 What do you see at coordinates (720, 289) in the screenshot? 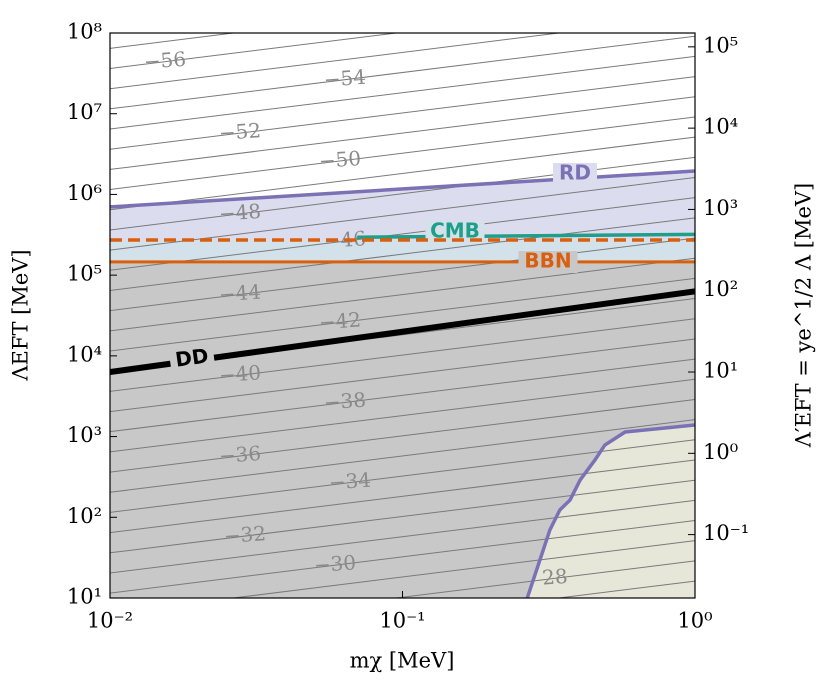
I see `y2-tick-label: 10²` at bounding box center [720, 289].